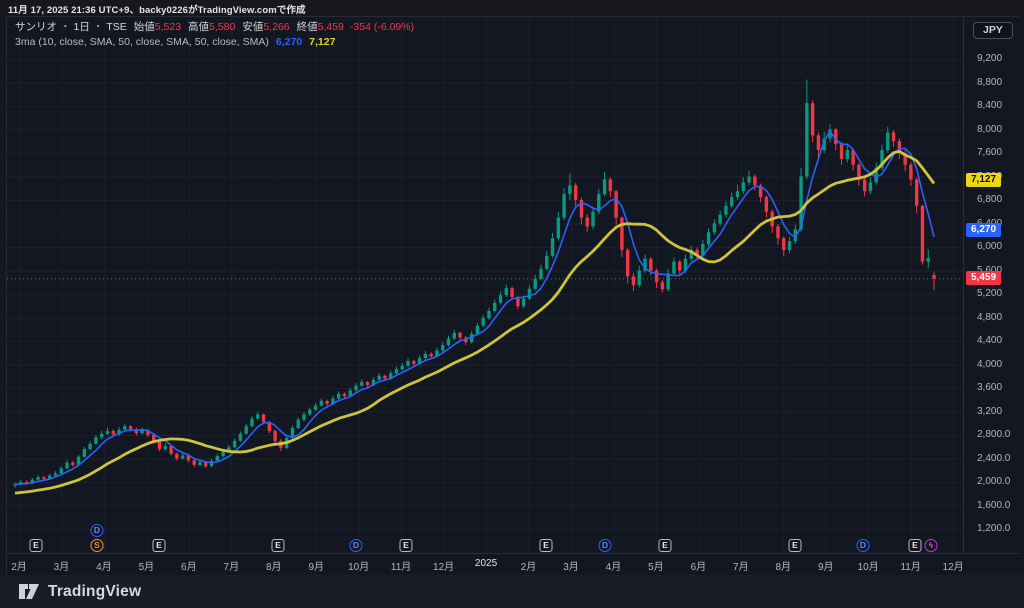  I want to click on month-label: 7月, so click(741, 567).